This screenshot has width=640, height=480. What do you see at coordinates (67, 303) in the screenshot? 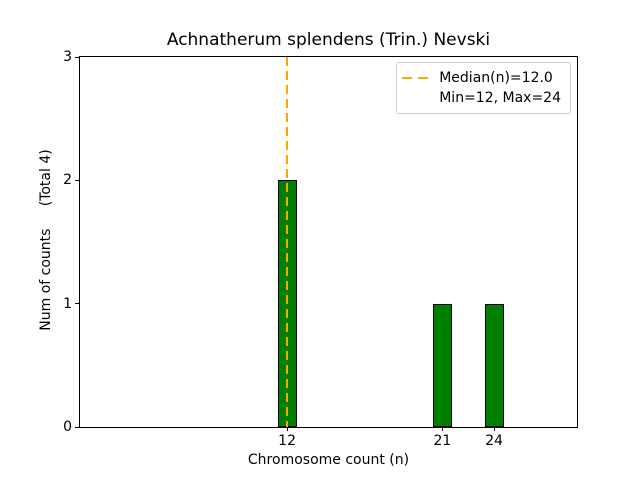
I see `y-tick-label-1: 1` at bounding box center [67, 303].